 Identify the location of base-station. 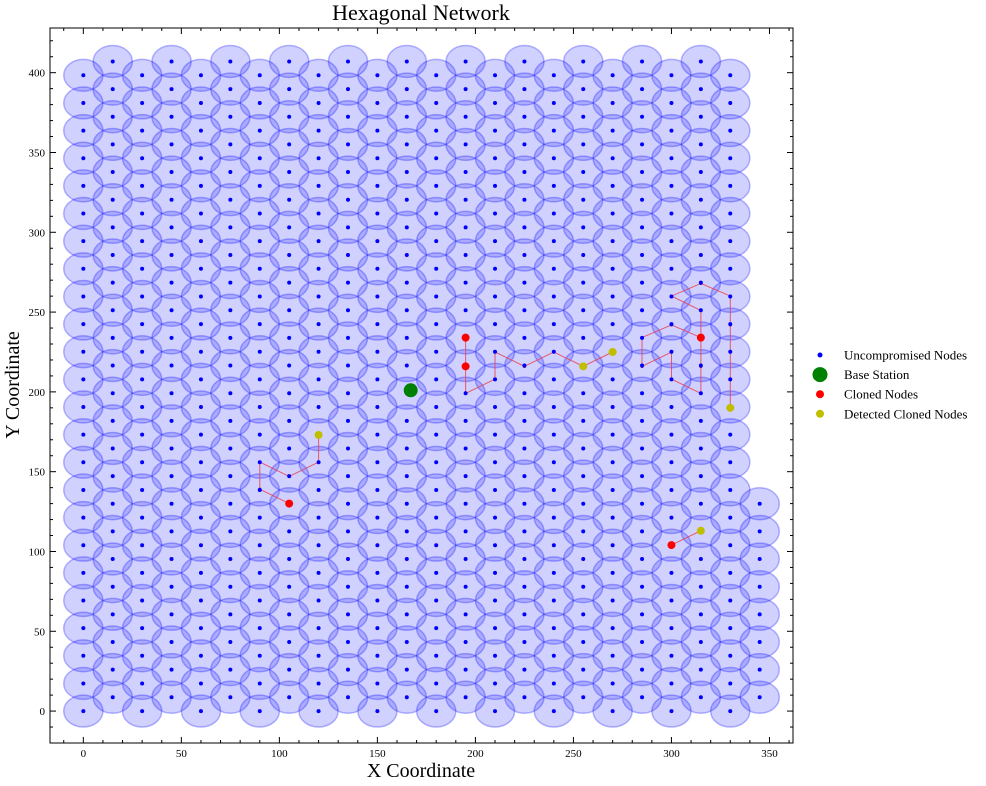
(410, 390).